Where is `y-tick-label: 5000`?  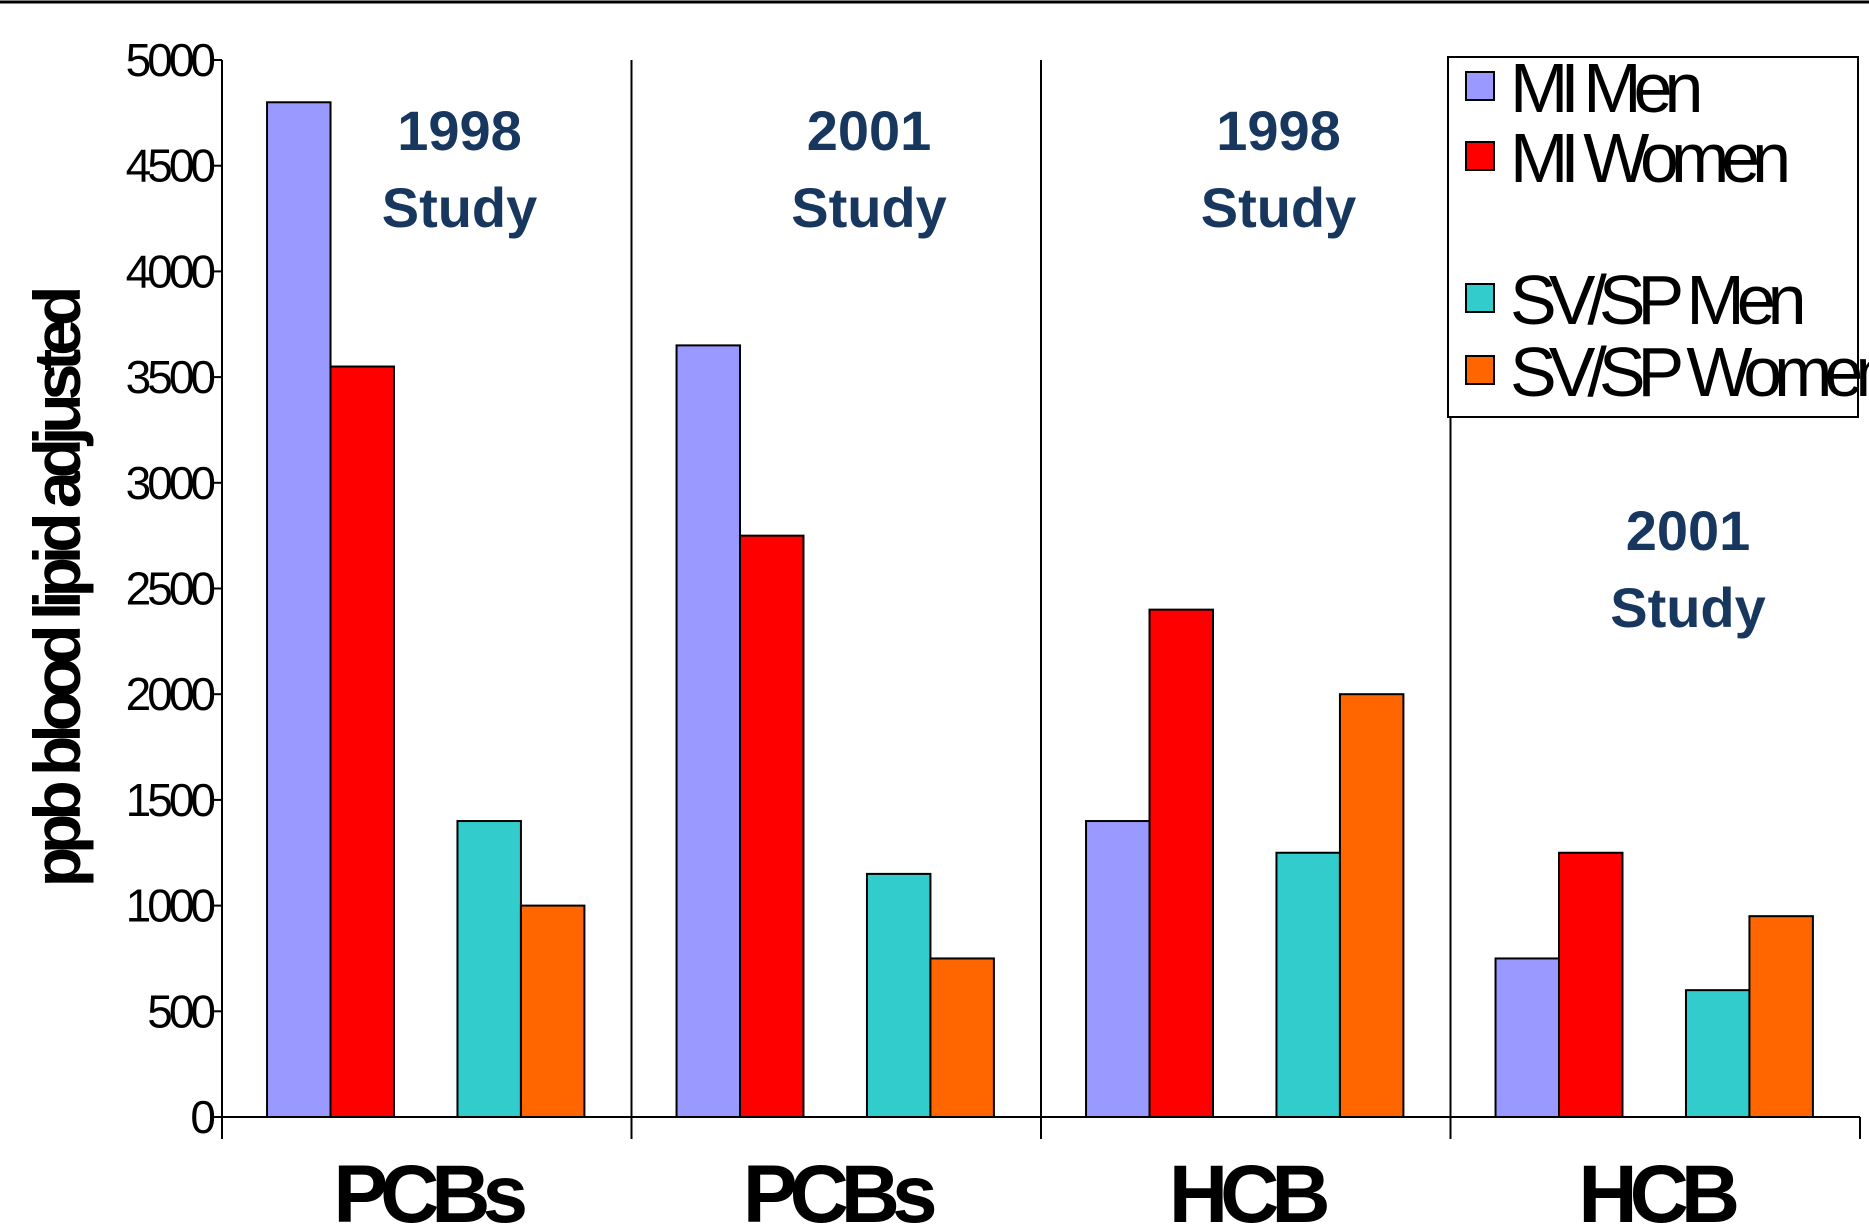 y-tick-label: 5000 is located at coordinates (170, 60).